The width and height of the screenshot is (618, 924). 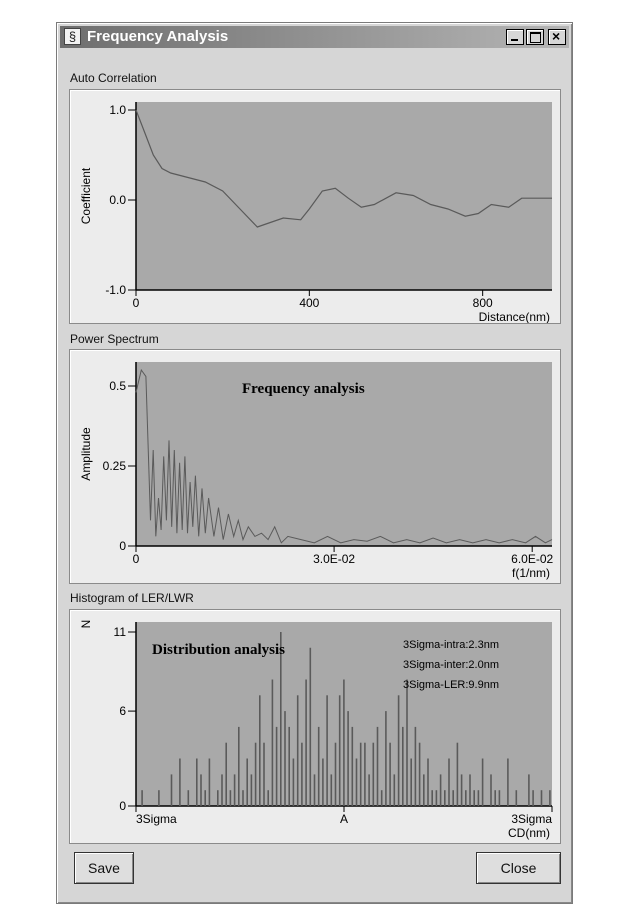 I want to click on app-icon: §, so click(x=72, y=36).